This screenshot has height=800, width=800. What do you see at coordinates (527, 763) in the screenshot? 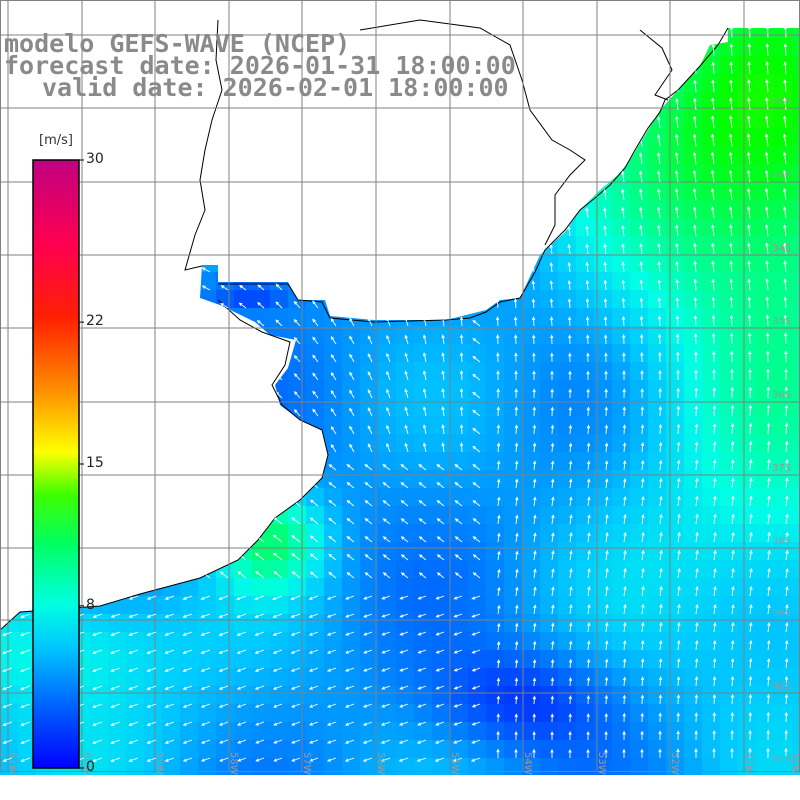
I see `longitude-label: 54W` at bounding box center [527, 763].